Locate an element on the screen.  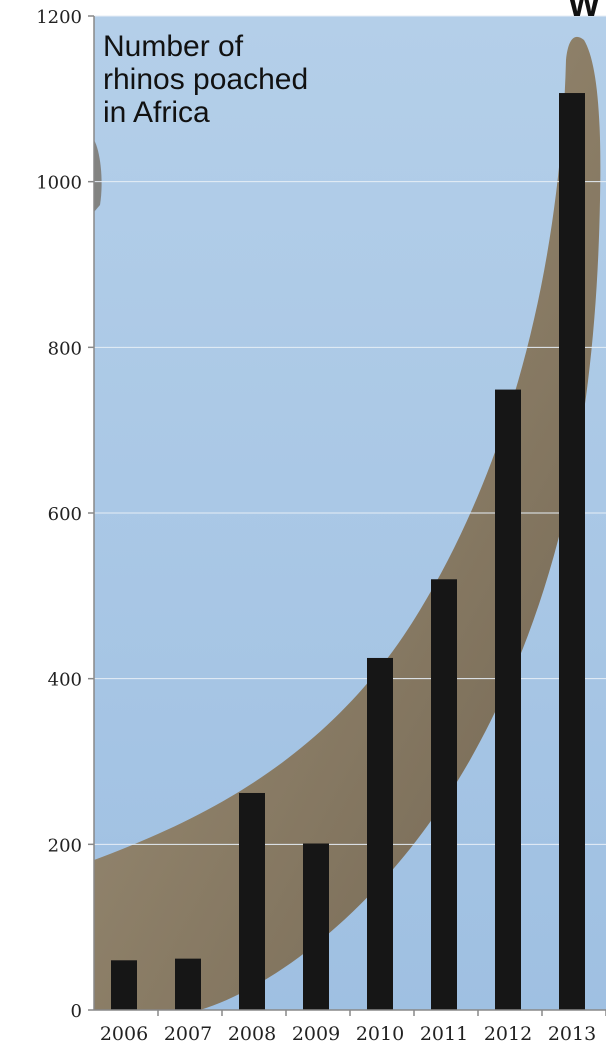
y-tick-label: 800 is located at coordinates (65, 348).